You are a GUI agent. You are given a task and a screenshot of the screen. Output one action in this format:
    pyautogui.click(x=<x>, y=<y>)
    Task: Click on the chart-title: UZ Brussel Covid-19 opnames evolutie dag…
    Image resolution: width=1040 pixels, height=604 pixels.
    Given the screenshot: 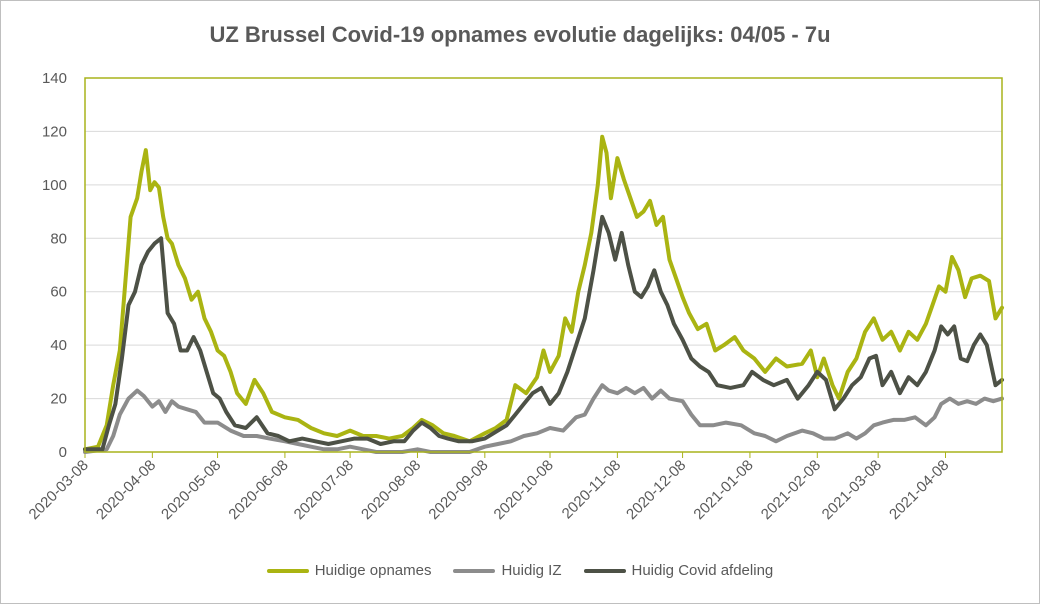 What is the action you would take?
    pyautogui.click(x=520, y=34)
    